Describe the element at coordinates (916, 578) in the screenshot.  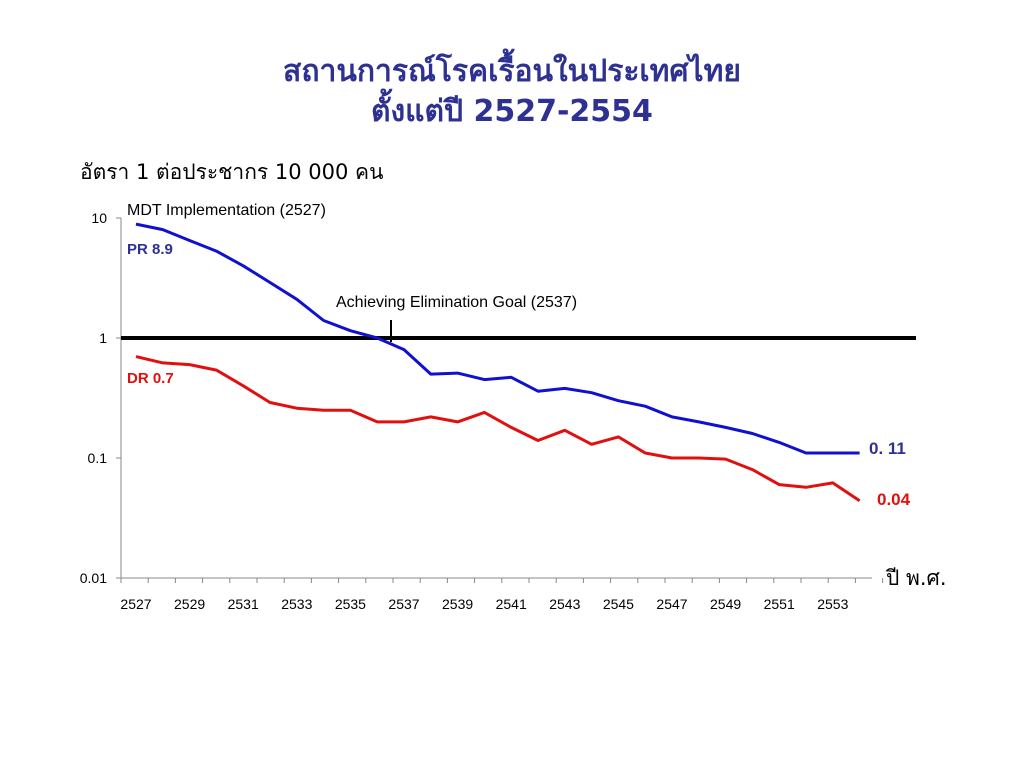
I see `x-axis-label: ปี พ.ศ.` at that location.